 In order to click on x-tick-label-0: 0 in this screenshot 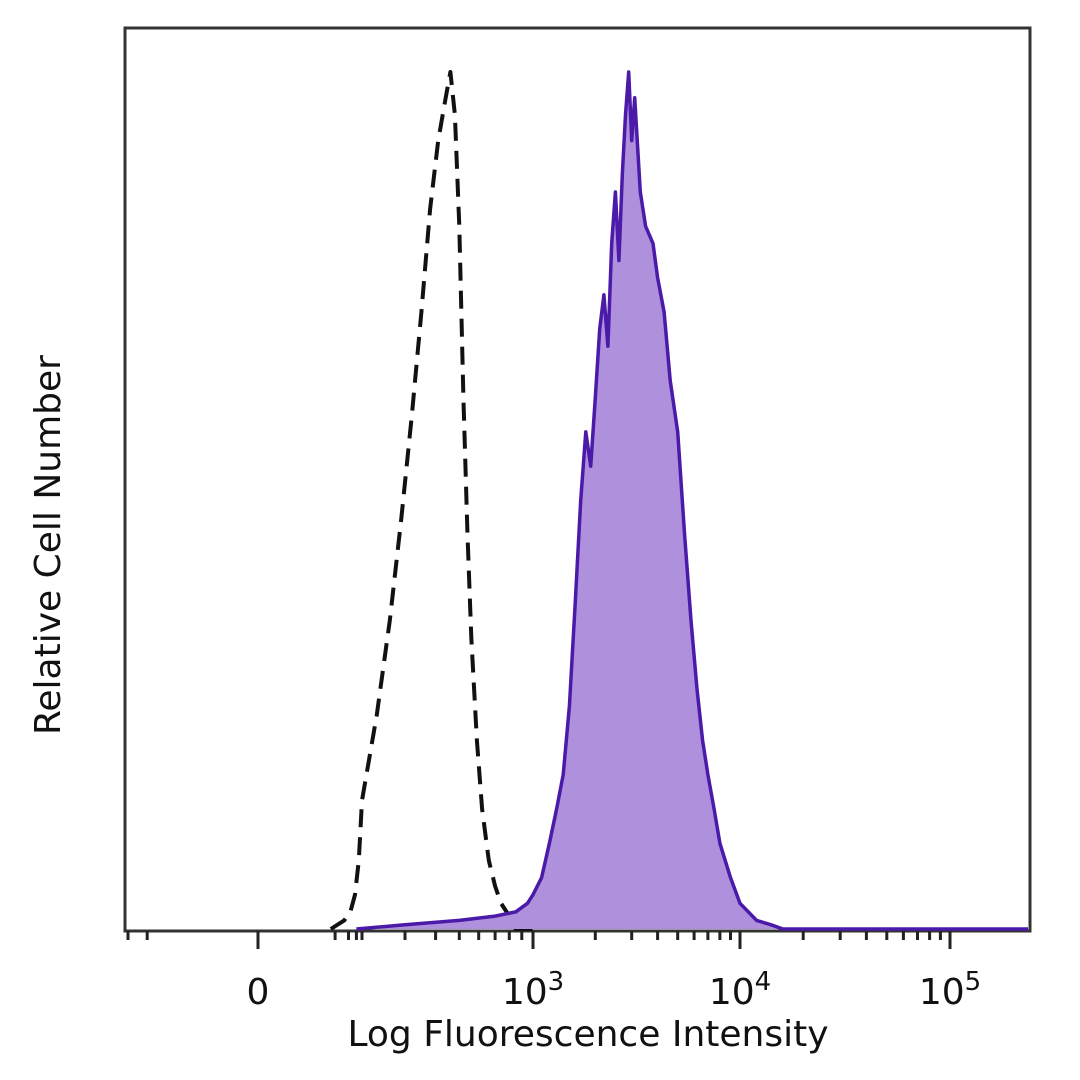, I will do `click(258, 992)`.